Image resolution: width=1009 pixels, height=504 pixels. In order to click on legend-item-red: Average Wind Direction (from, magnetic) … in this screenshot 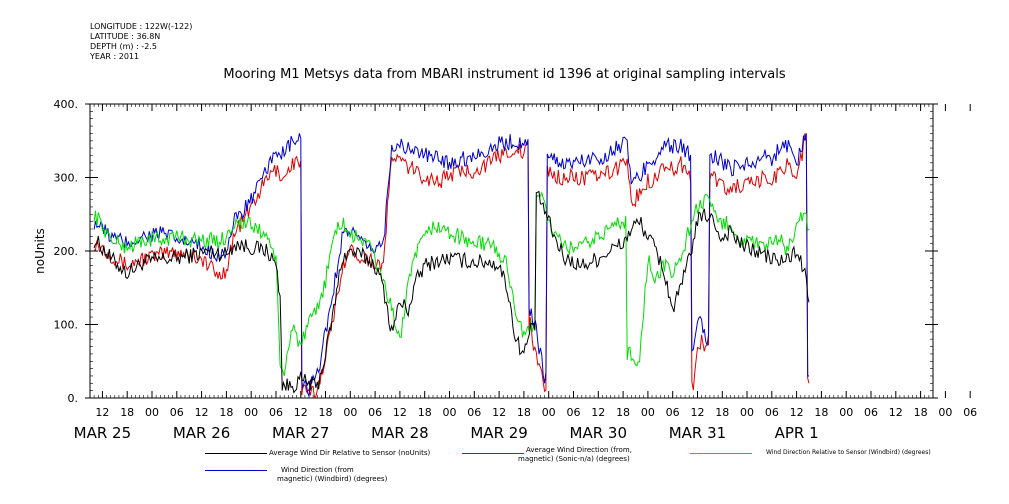, I will do `click(562, 456)`.